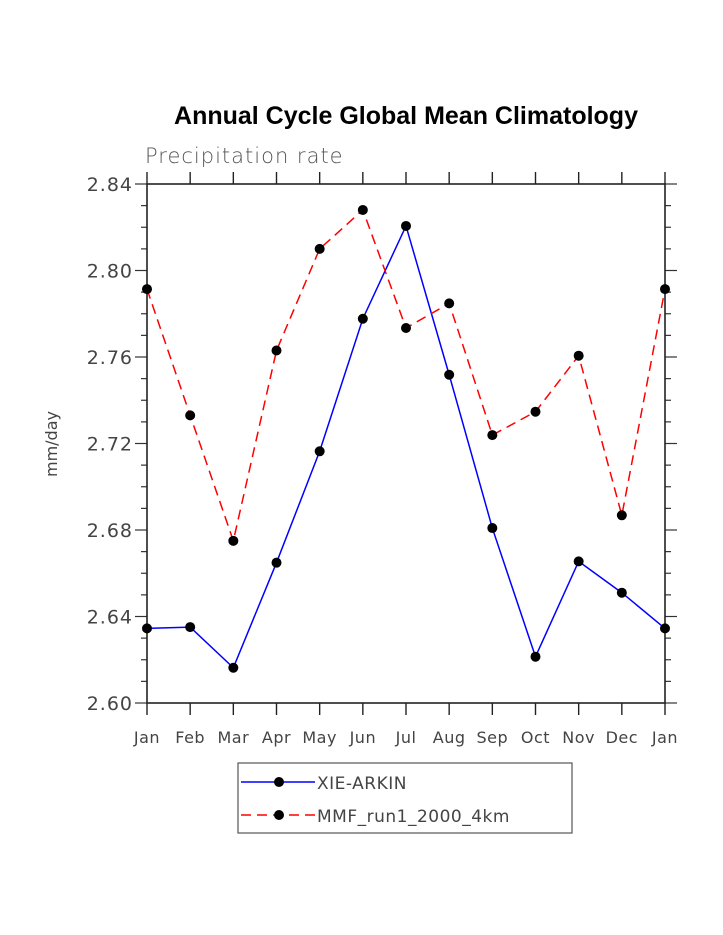 The height and width of the screenshot is (935, 723). Describe the element at coordinates (578, 737) in the screenshot. I see `x-tick-label: Nov` at that location.